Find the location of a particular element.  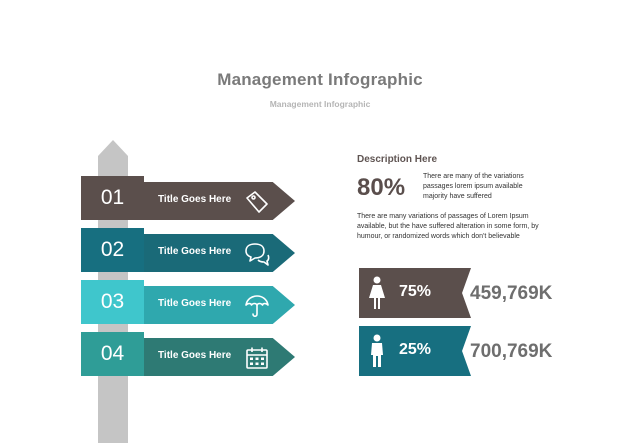

highlight-percent: 80% is located at coordinates (381, 187).